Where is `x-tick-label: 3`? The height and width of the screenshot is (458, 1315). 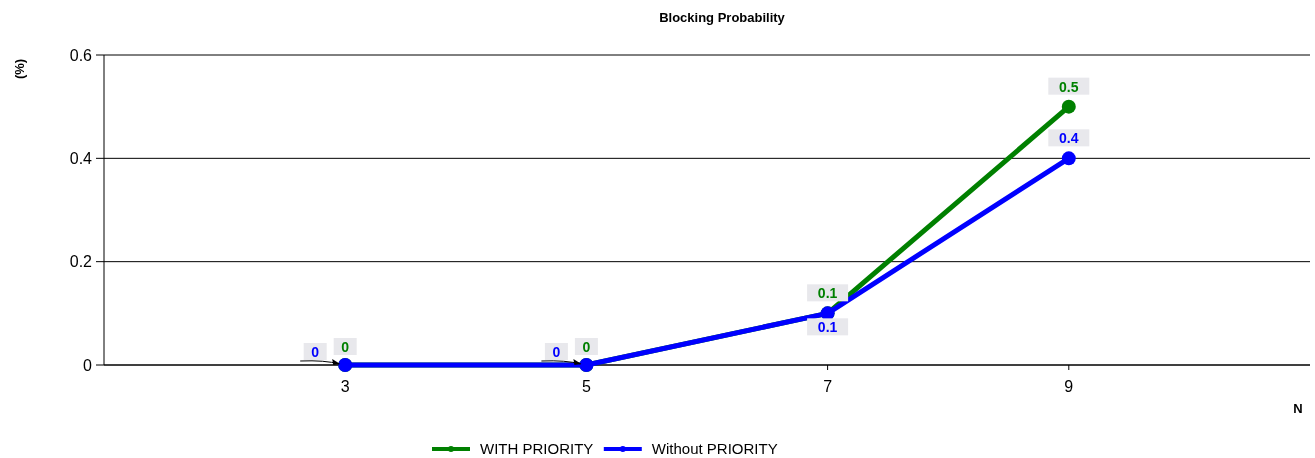
x-tick-label: 3 is located at coordinates (345, 386).